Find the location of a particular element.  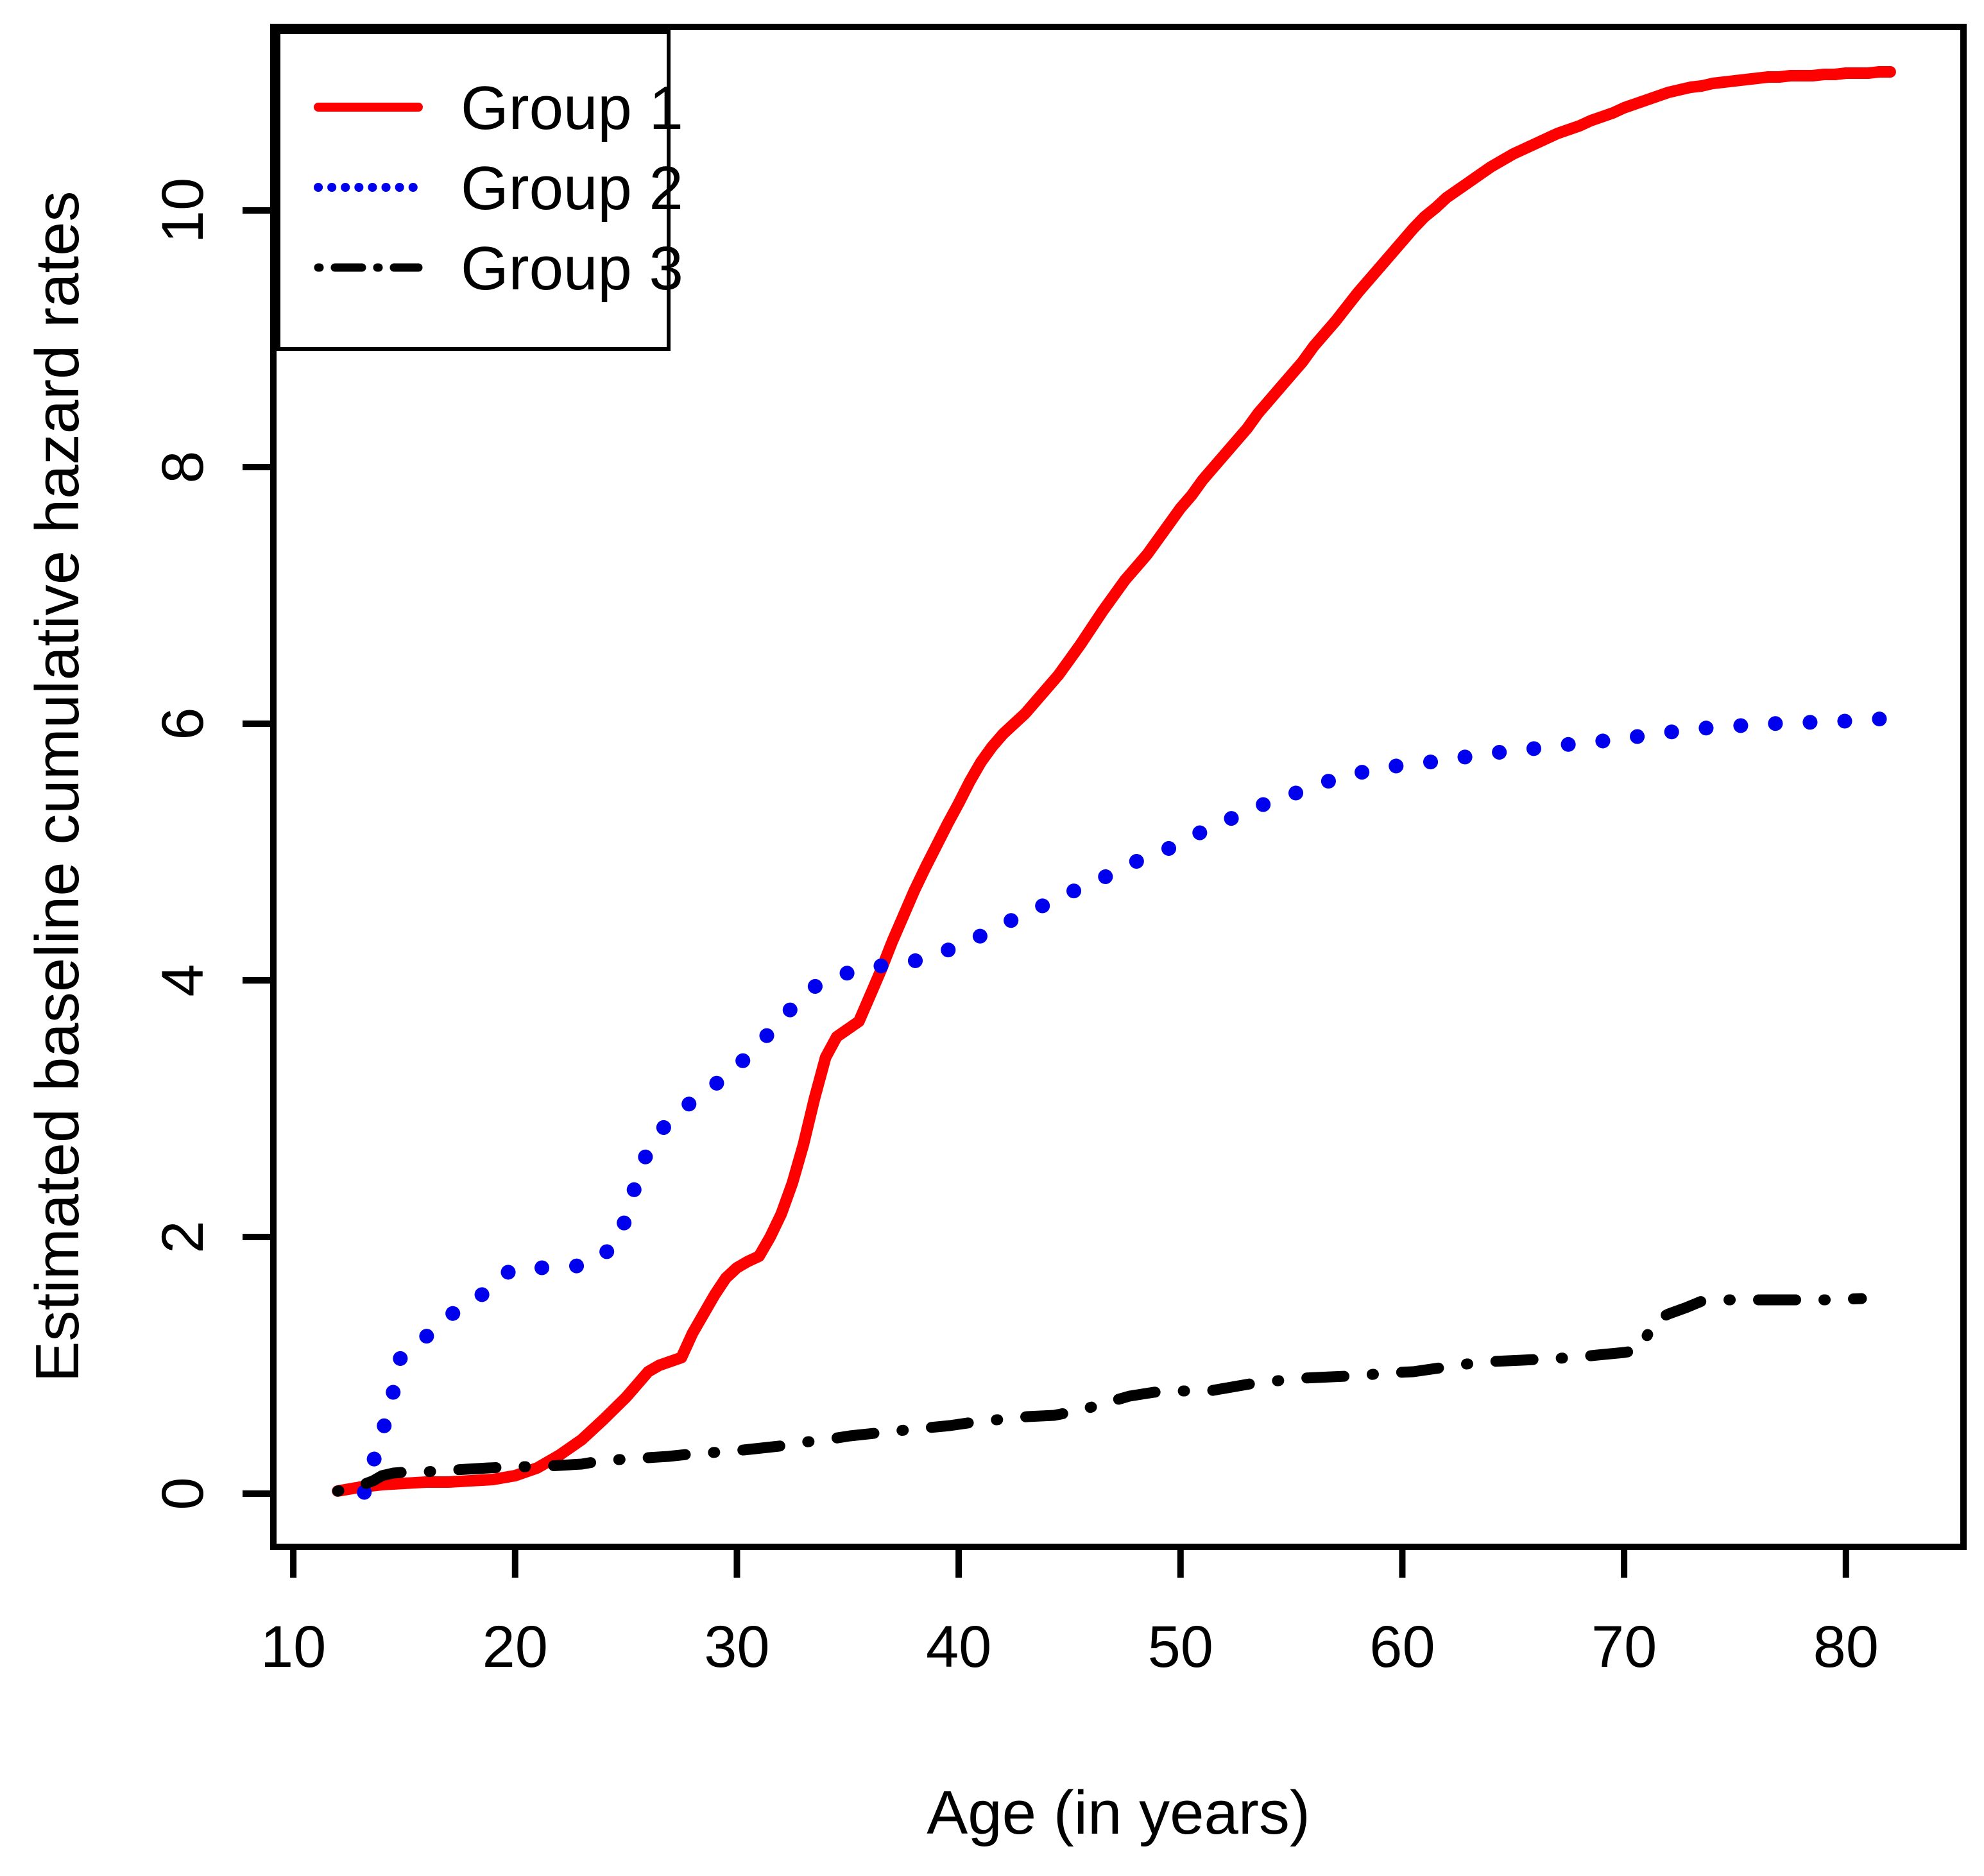

legend: Group 1 Group 2 Group 3 is located at coordinates (480, 190).